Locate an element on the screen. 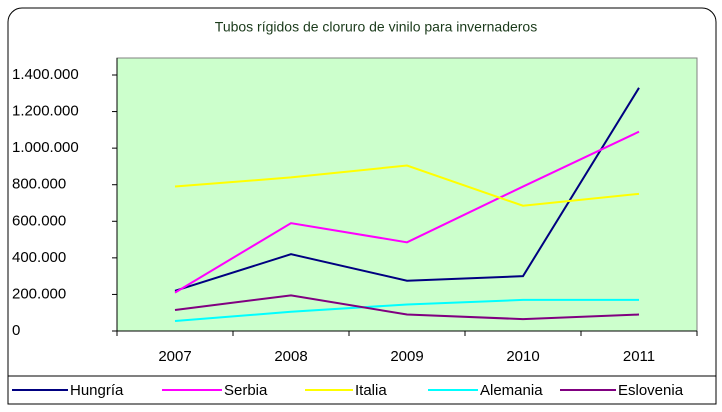 The width and height of the screenshot is (722, 412). x-tick-label: 2007 is located at coordinates (174, 356).